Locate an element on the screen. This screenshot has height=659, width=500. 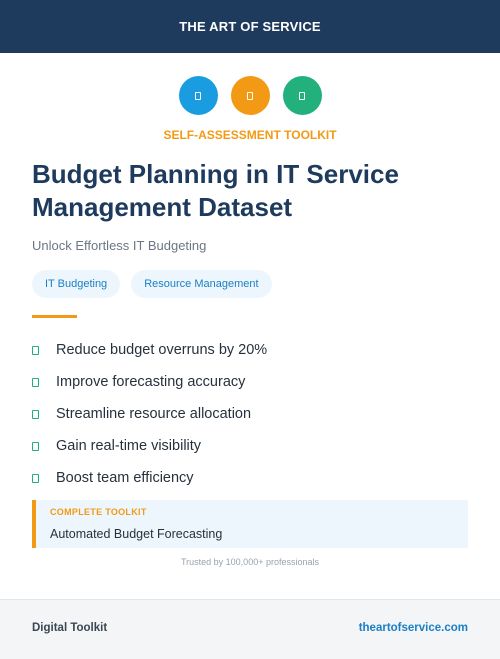
list-item: Gain real-time visibility is located at coordinates (149, 446).